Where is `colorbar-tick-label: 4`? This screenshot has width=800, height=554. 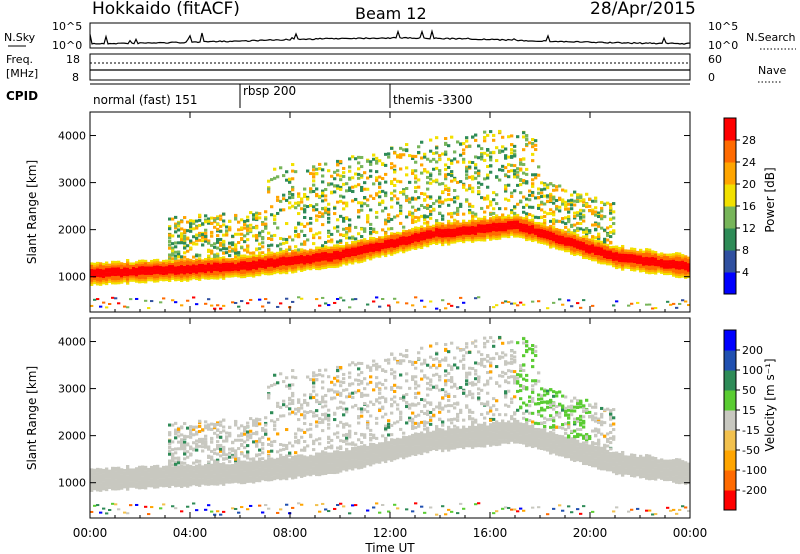 colorbar-tick-label: 4 is located at coordinates (745, 272).